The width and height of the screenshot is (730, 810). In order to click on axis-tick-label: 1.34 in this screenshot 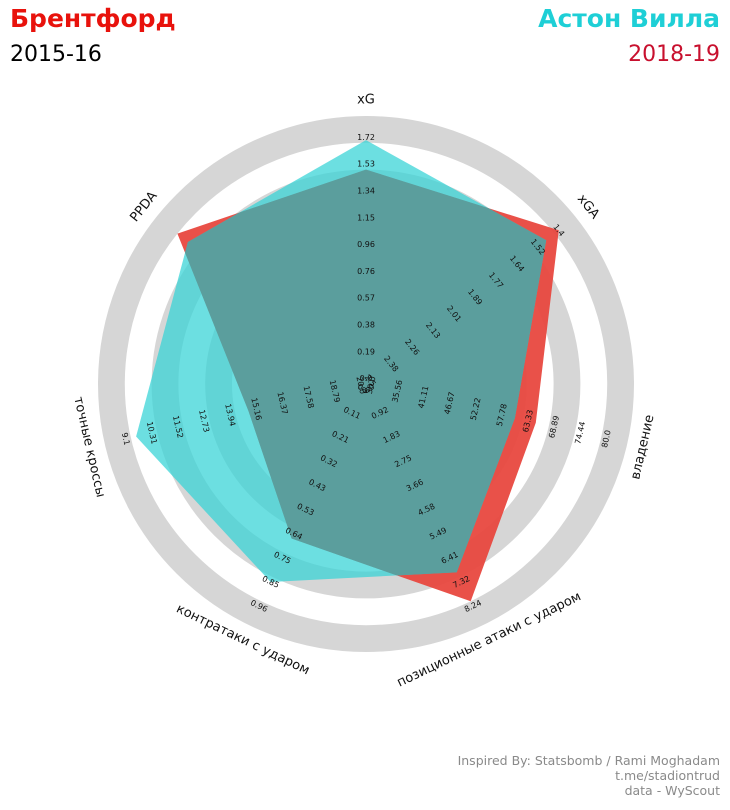, I will do `click(366, 191)`.